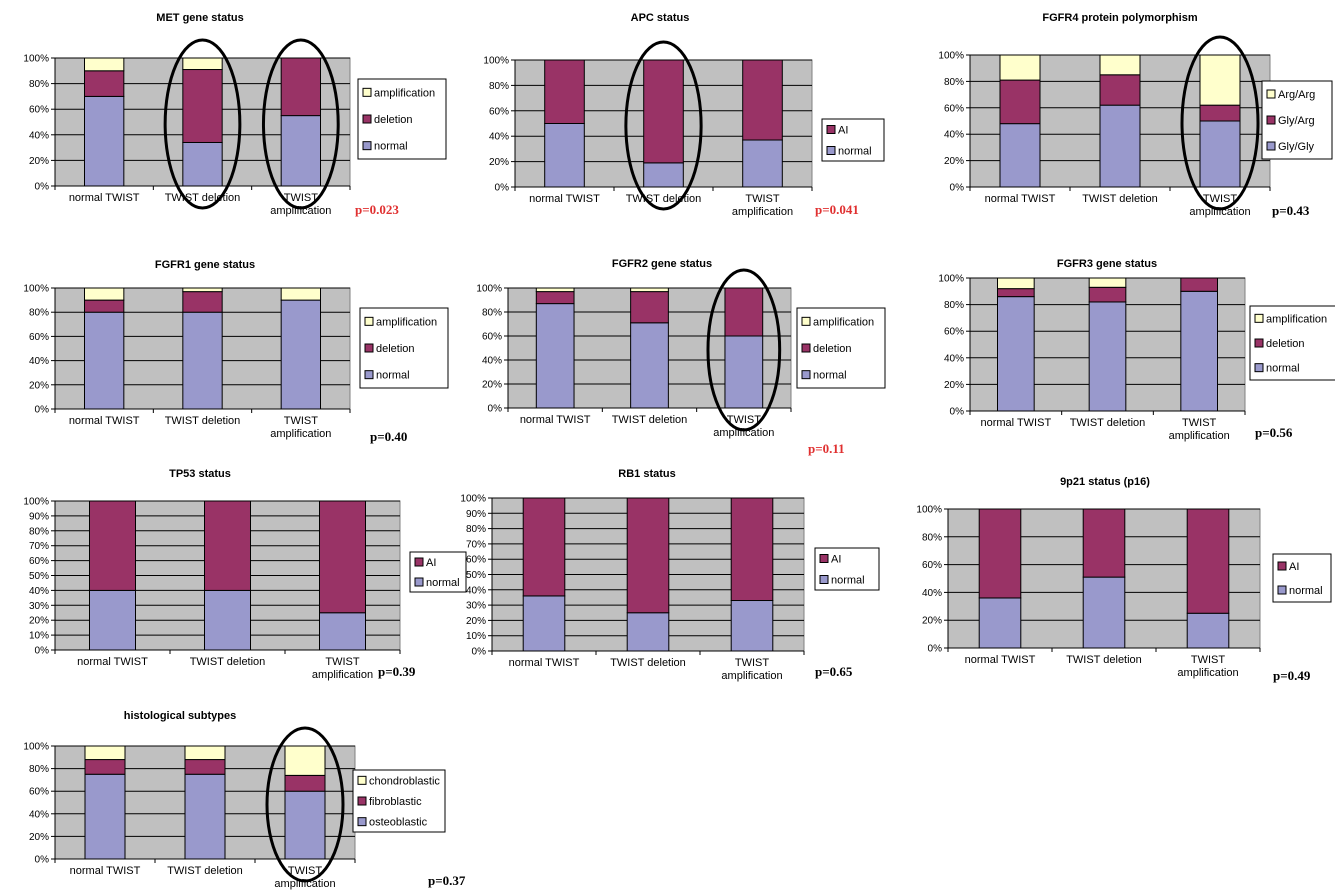  Describe the element at coordinates (180, 716) in the screenshot. I see `chart-title: histological subtypes` at that location.